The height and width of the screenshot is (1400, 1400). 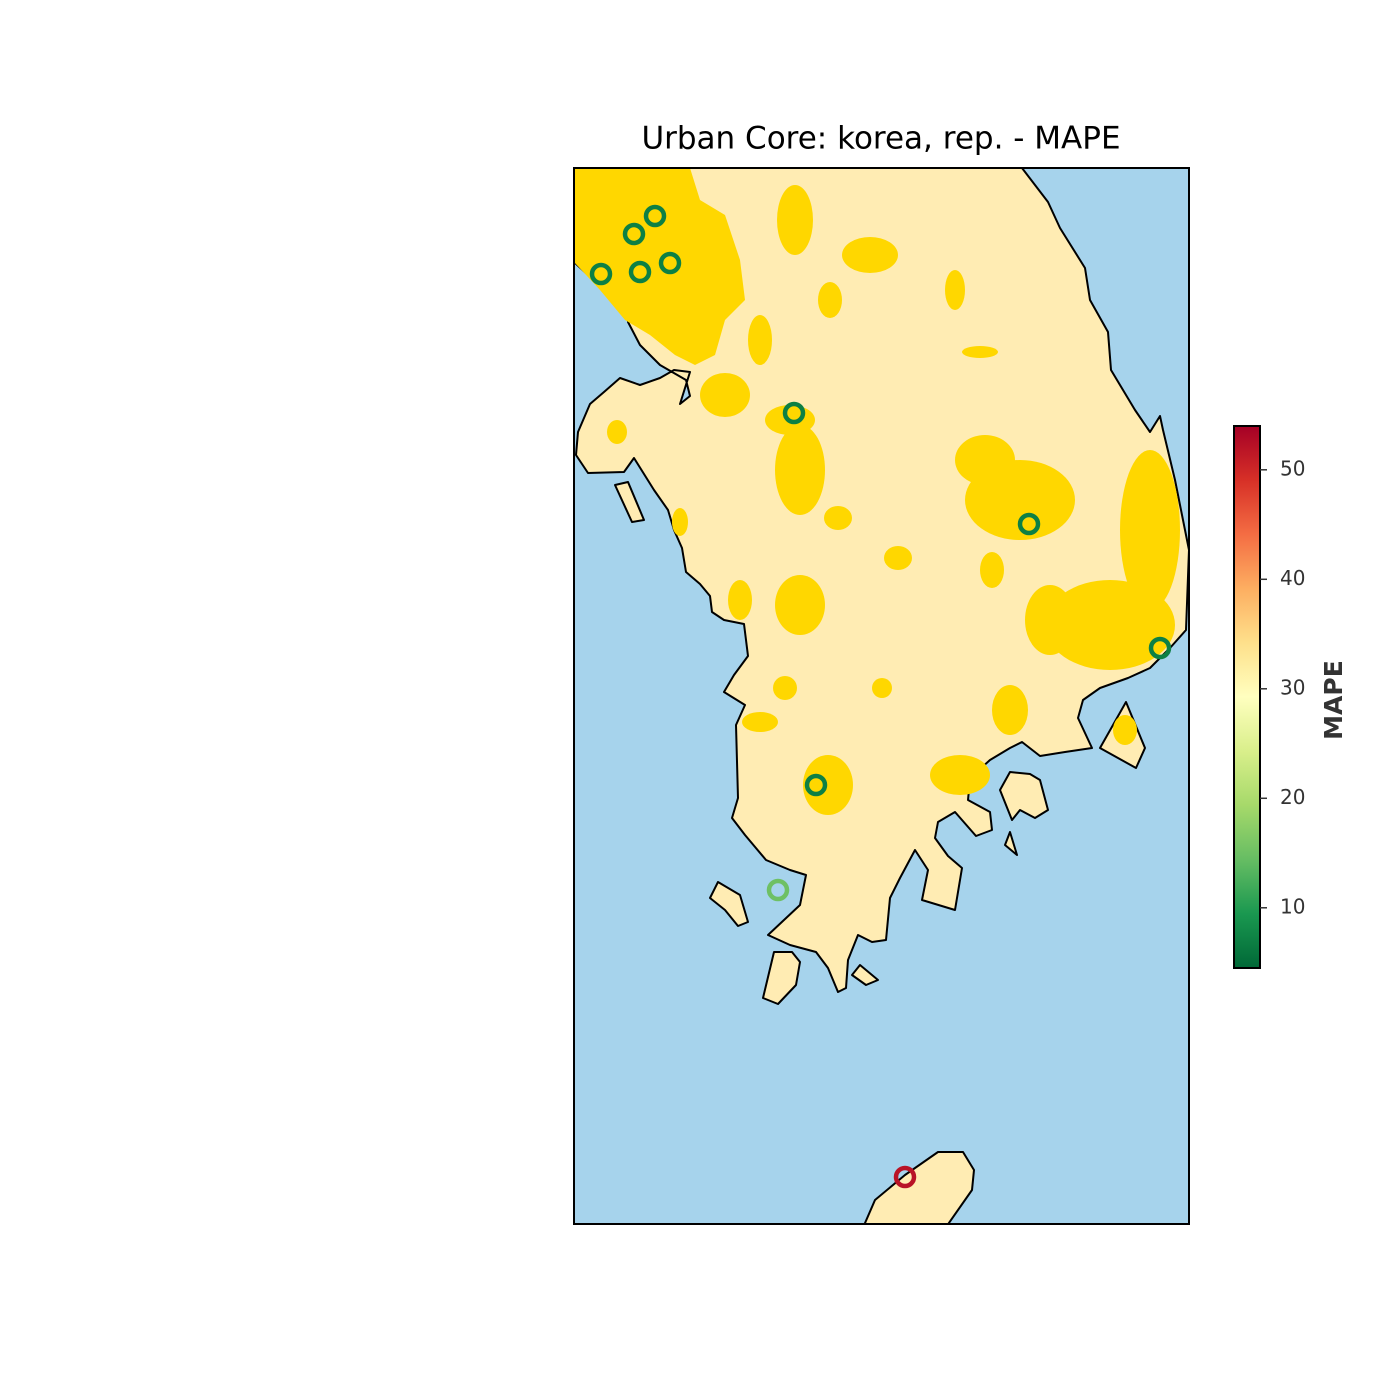 I want to click on colorbar-ticks: 10 20 30 40 50, so click(x=1282, y=687).